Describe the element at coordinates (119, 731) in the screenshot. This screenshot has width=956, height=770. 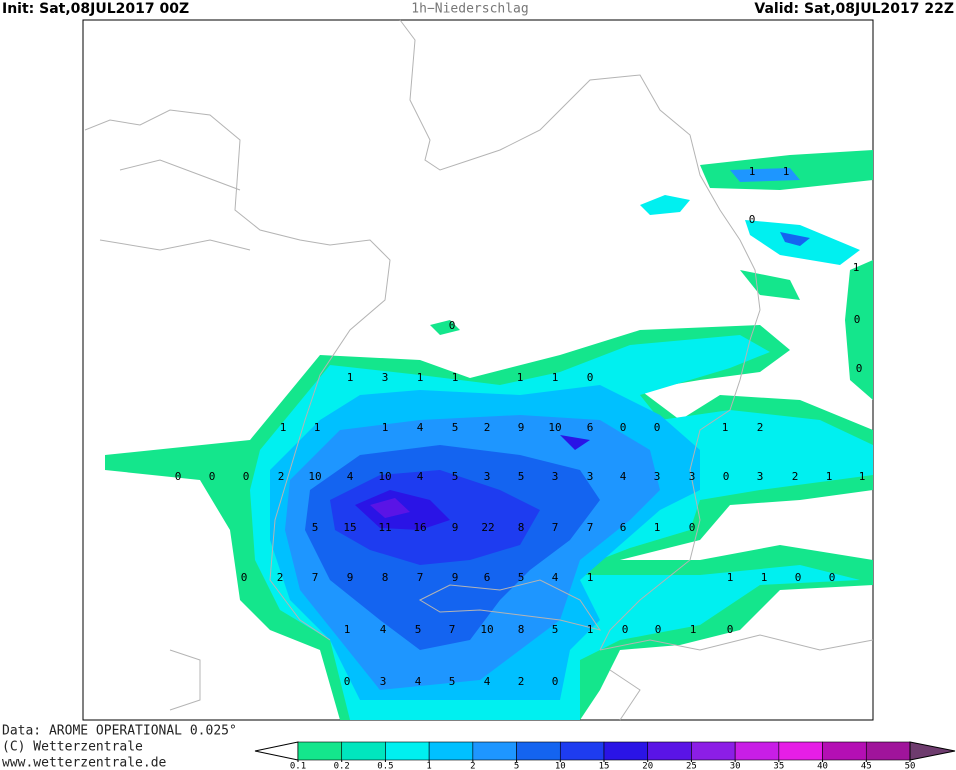
I see `footer-line: Data: AROME OPERATIONAL 0.025°` at that location.